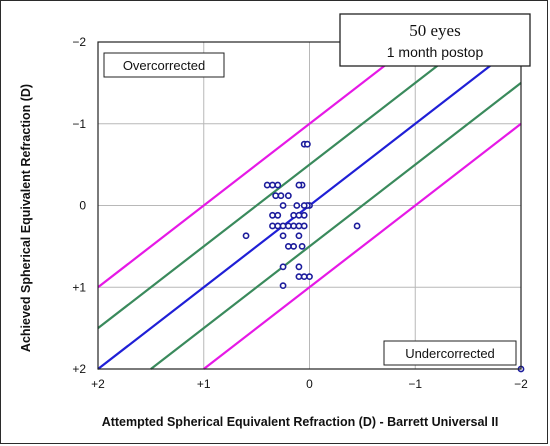  What do you see at coordinates (79, 124) in the screenshot?
I see `y-tick-label: −1` at bounding box center [79, 124].